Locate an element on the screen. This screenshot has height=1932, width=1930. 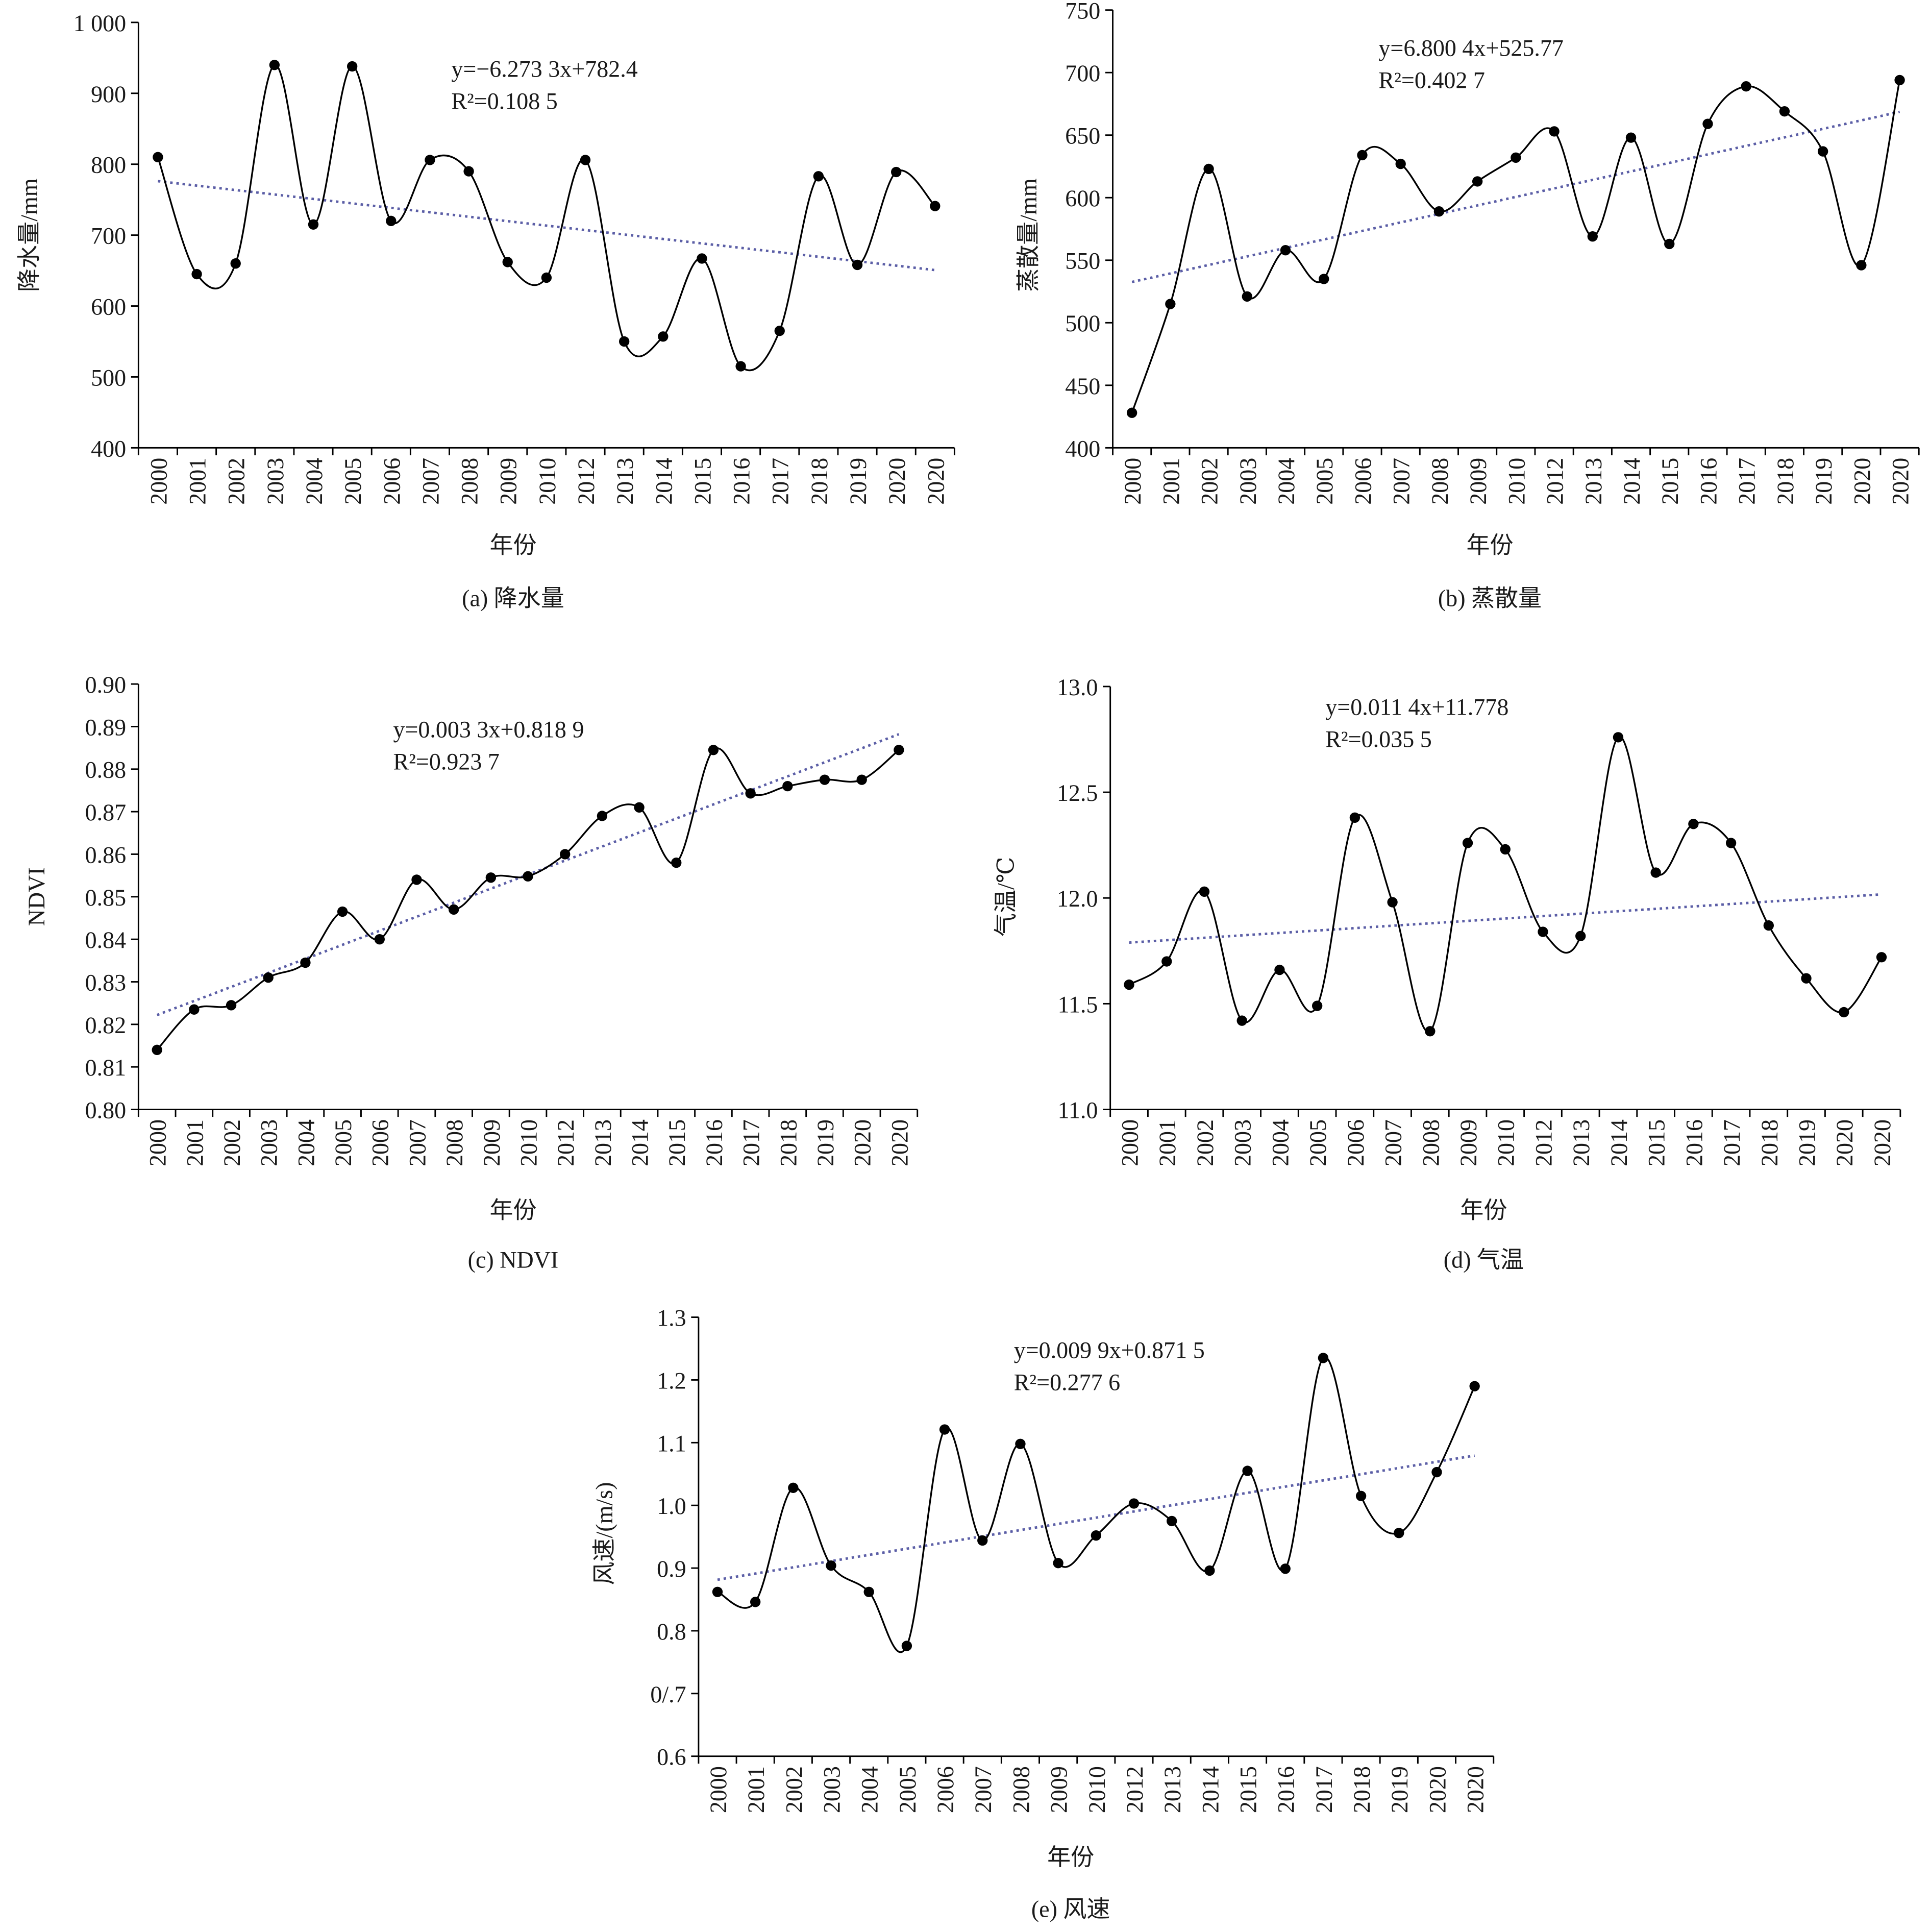
r-squared: R²=0.402 7 is located at coordinates (1431, 80).